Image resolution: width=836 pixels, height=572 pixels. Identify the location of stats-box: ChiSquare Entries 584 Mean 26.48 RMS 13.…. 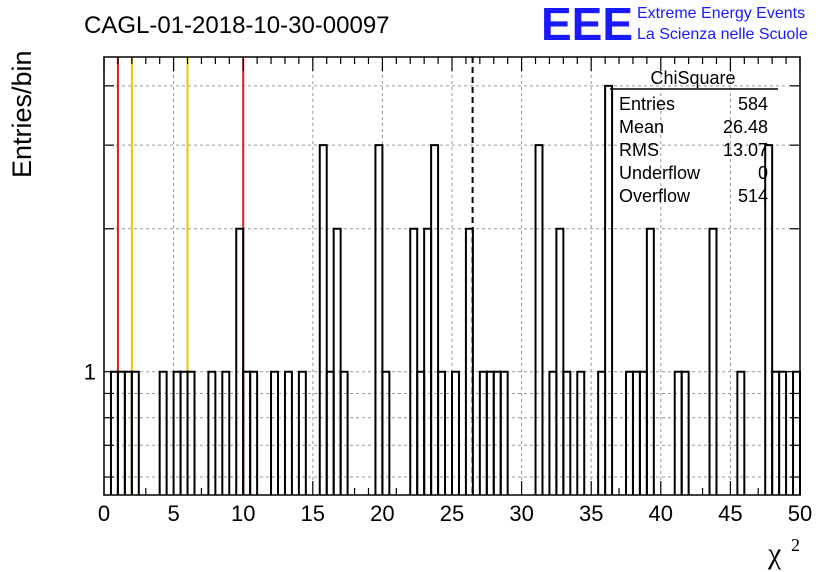
(694, 137).